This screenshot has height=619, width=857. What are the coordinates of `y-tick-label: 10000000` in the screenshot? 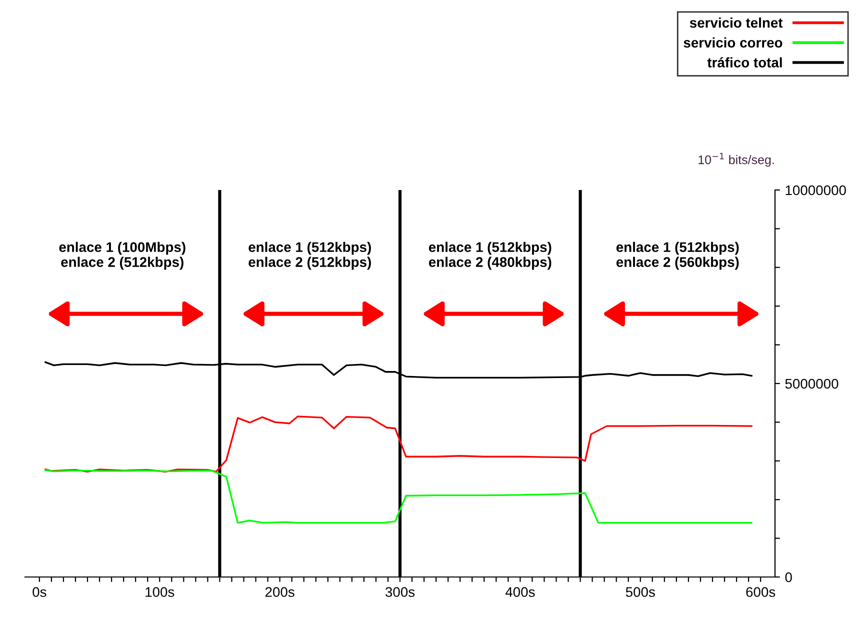 It's located at (816, 190).